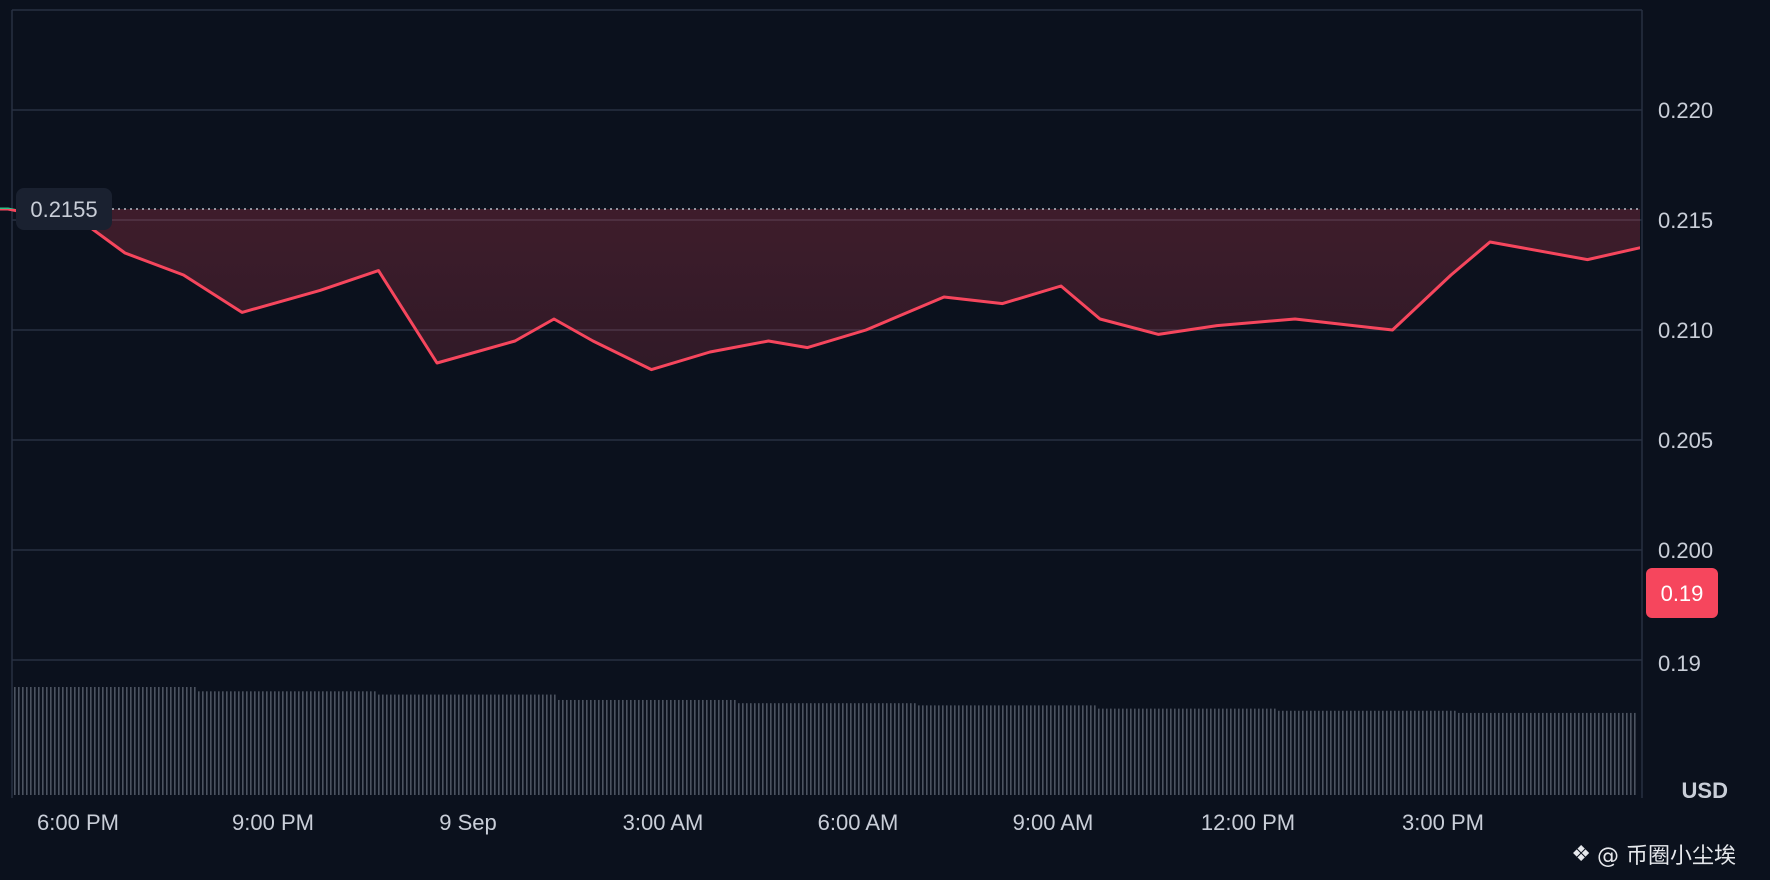 This screenshot has width=1770, height=880. I want to click on current-price-badge: 0.19, so click(1682, 593).